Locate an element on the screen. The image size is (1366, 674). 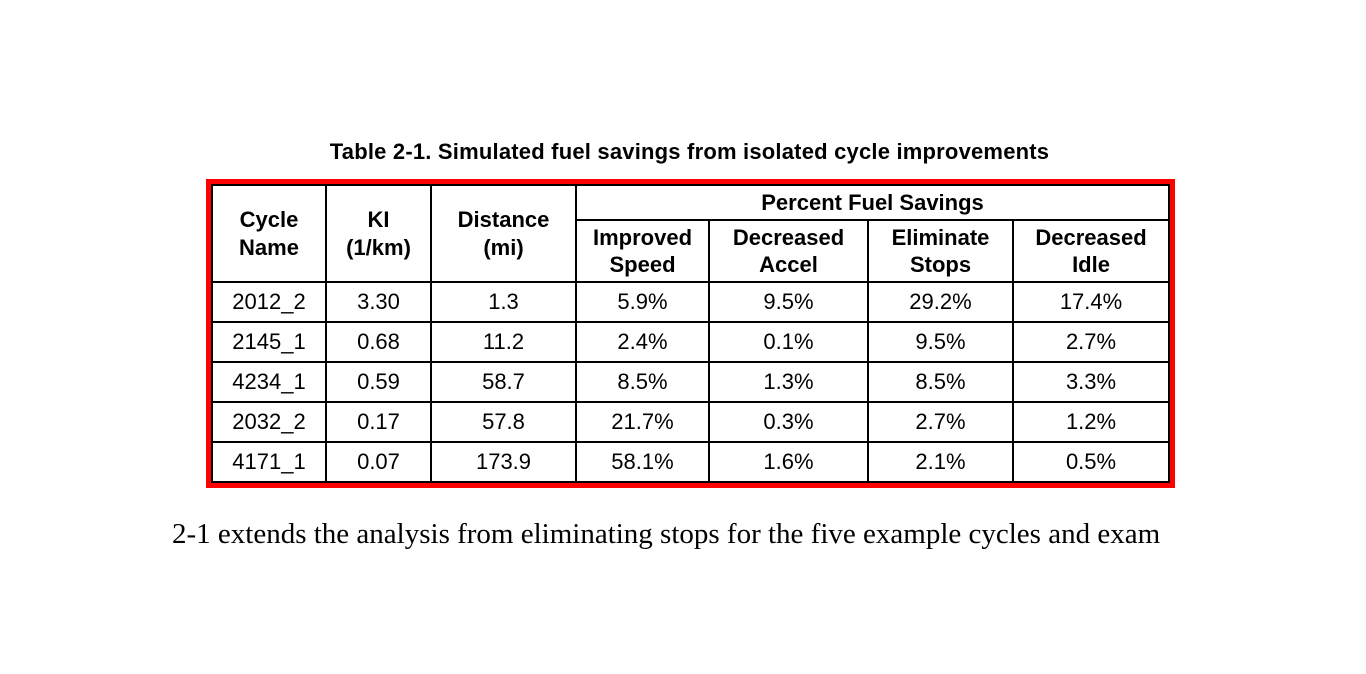
col-header-ki: KI (1/km) is located at coordinates (378, 233).